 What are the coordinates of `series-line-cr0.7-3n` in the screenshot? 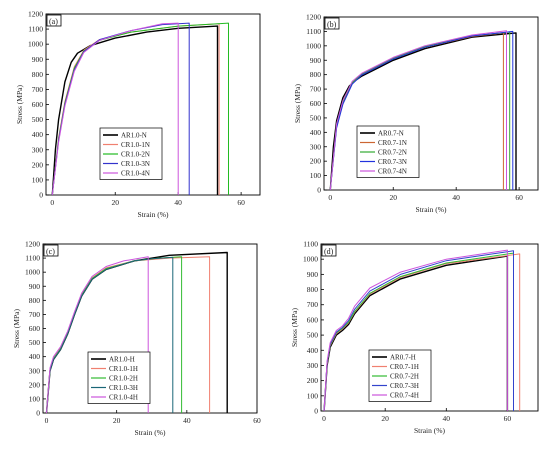 It's located at (421, 110).